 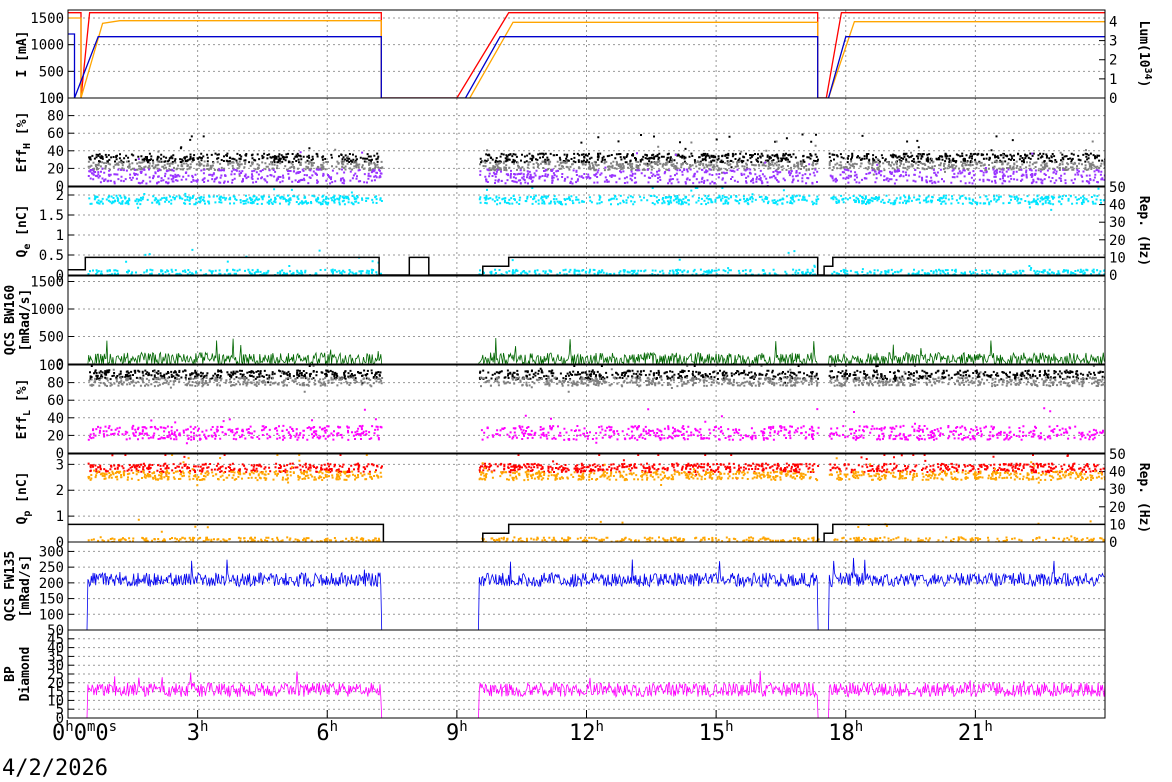 What do you see at coordinates (582, 733) in the screenshot?
I see `xtick-num: 12` at bounding box center [582, 733].